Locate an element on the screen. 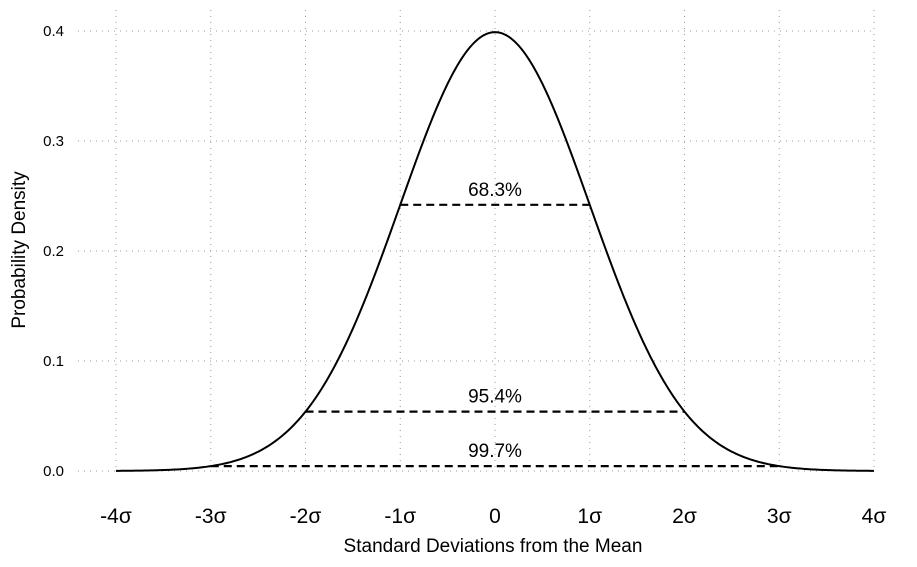 This screenshot has height=567, width=917. band-label: 95.4% is located at coordinates (495, 397).